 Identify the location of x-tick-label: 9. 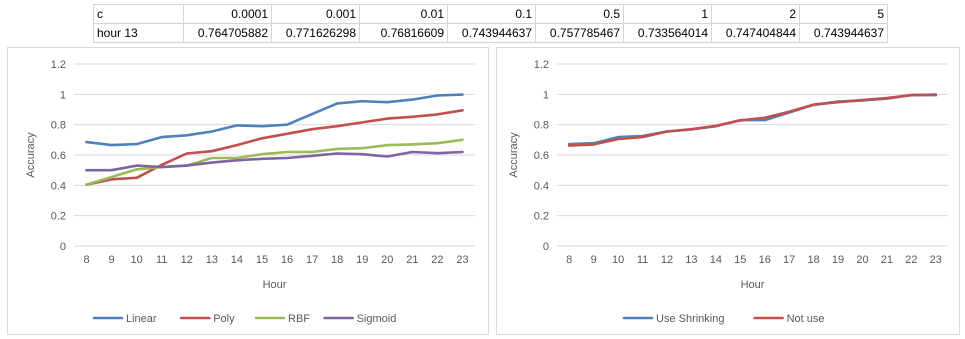
(594, 260).